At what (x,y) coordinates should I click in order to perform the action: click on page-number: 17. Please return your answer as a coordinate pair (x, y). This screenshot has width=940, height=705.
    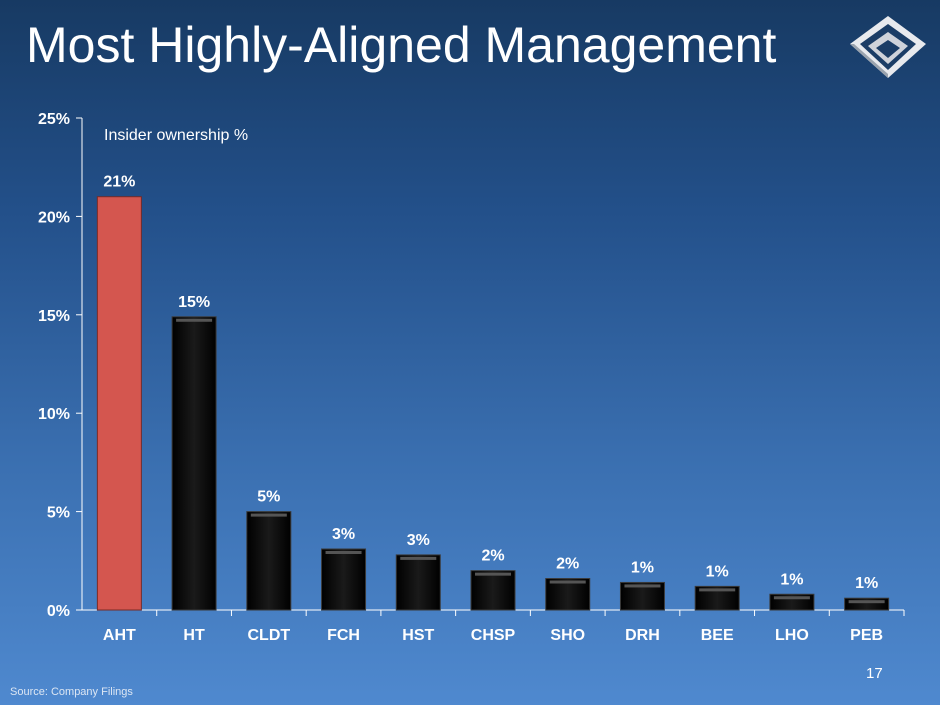
    Looking at the image, I should click on (874, 673).